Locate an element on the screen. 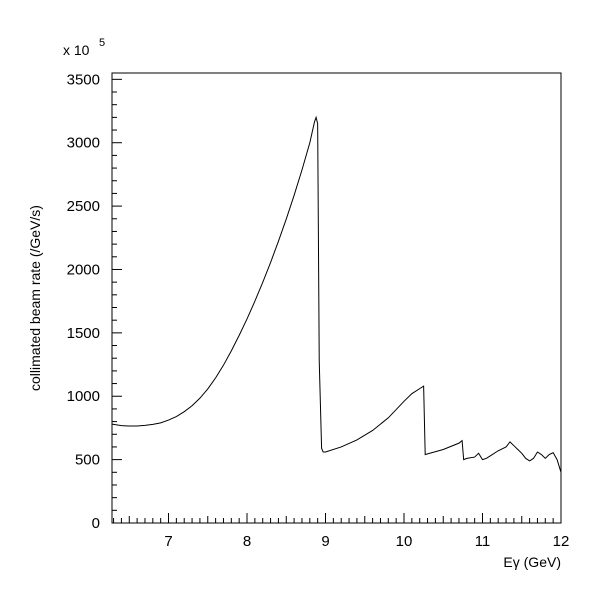 This screenshot has height=600, width=600. y-scale-multiplier-base: x 10 is located at coordinates (76, 50).